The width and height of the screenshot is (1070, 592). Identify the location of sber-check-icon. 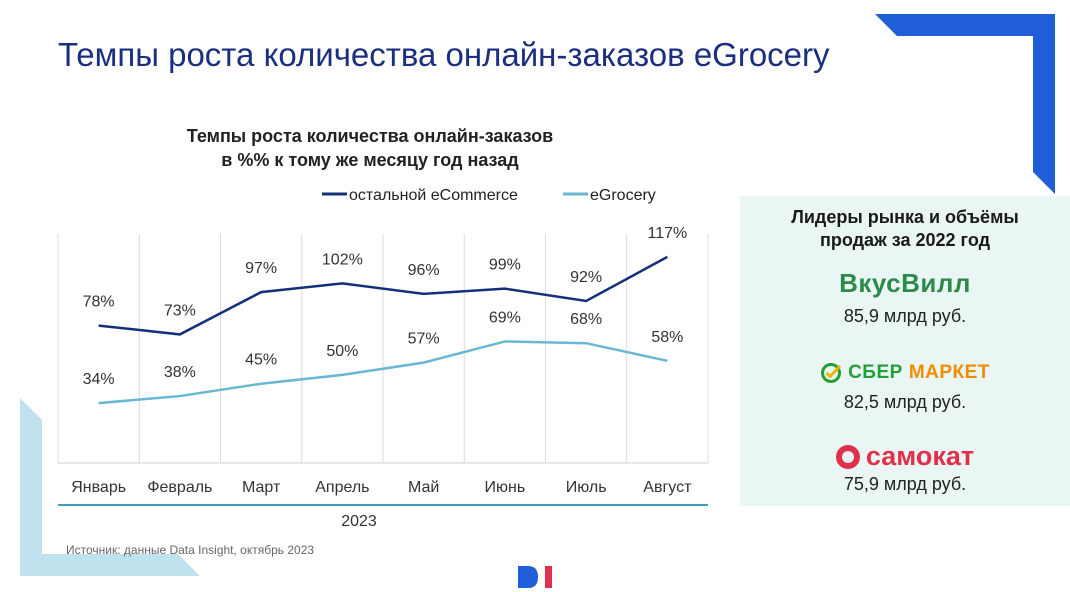
(831, 373).